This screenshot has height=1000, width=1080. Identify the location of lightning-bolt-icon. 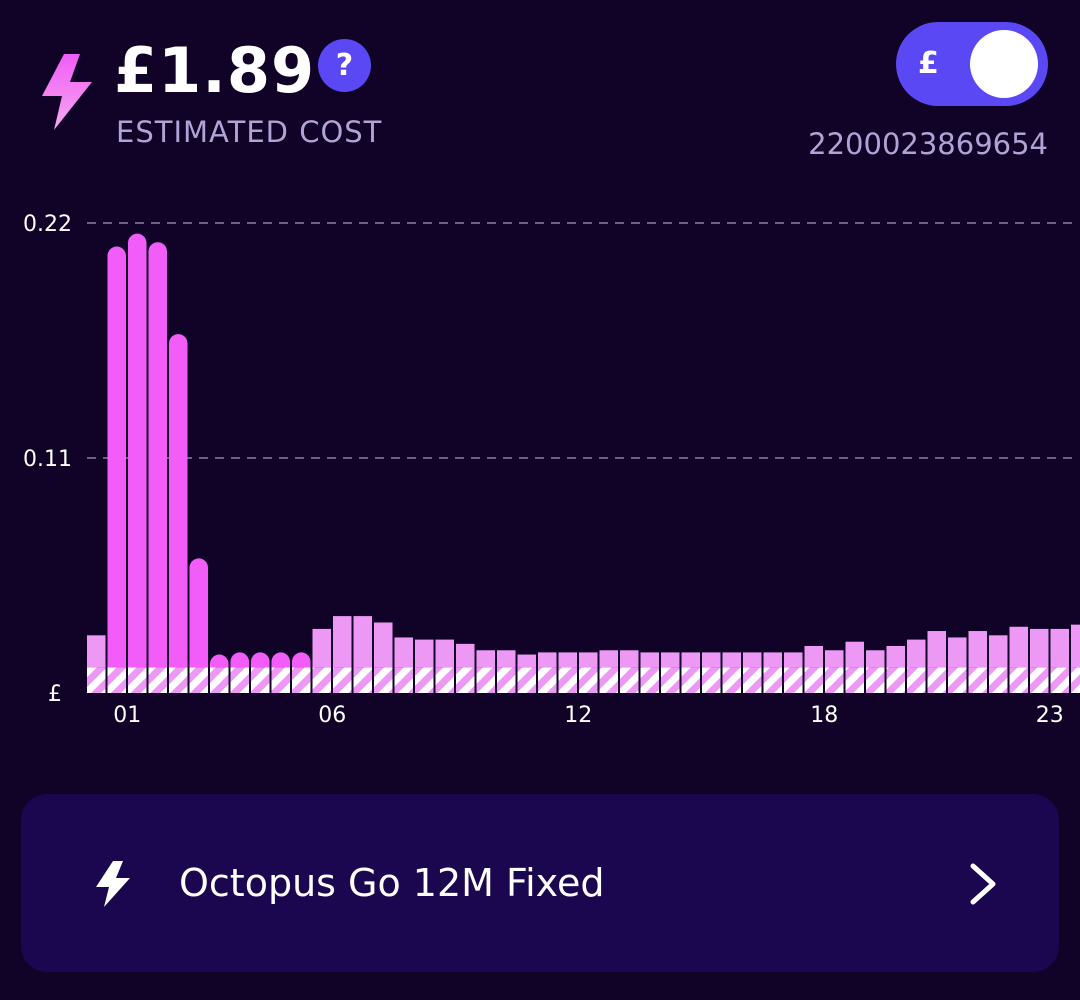
(67, 92).